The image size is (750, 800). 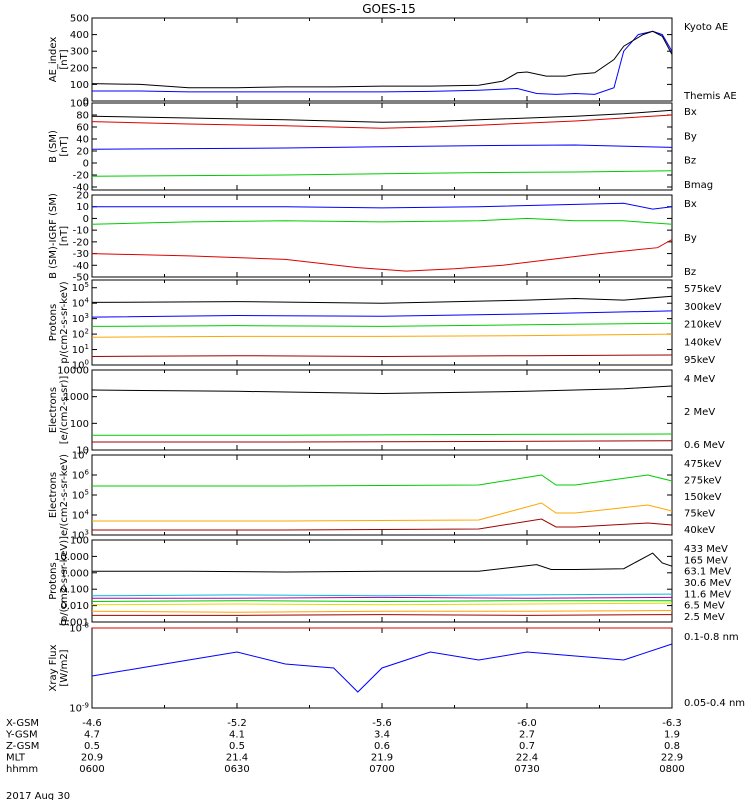 I want to click on series-line-bx, so click(x=382, y=206).